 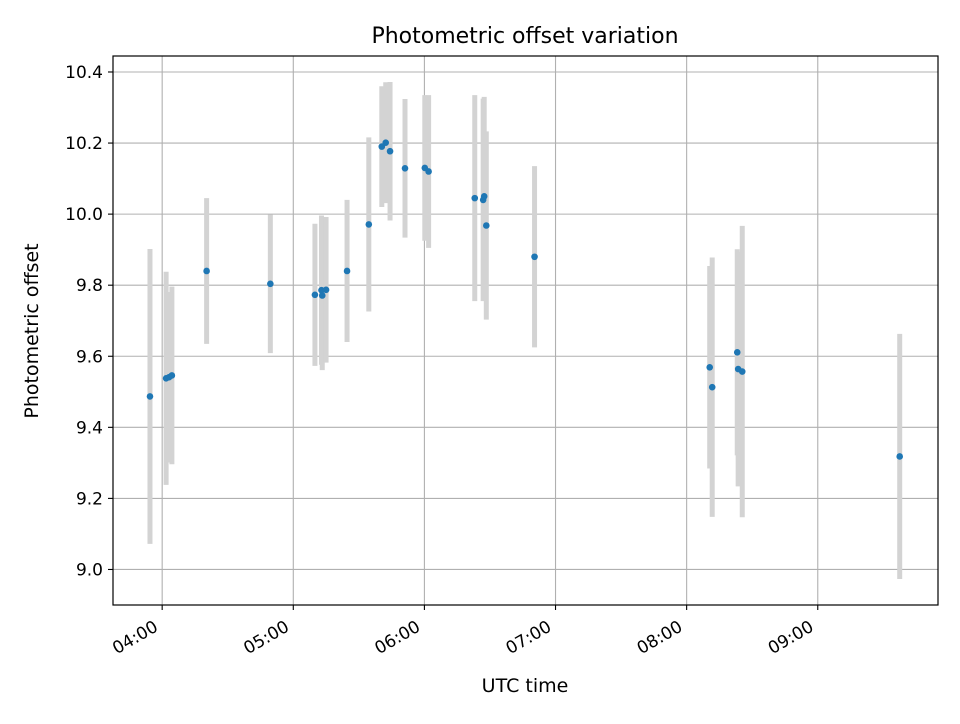 What do you see at coordinates (84, 73) in the screenshot?
I see `y-tick-label: 10.4` at bounding box center [84, 73].